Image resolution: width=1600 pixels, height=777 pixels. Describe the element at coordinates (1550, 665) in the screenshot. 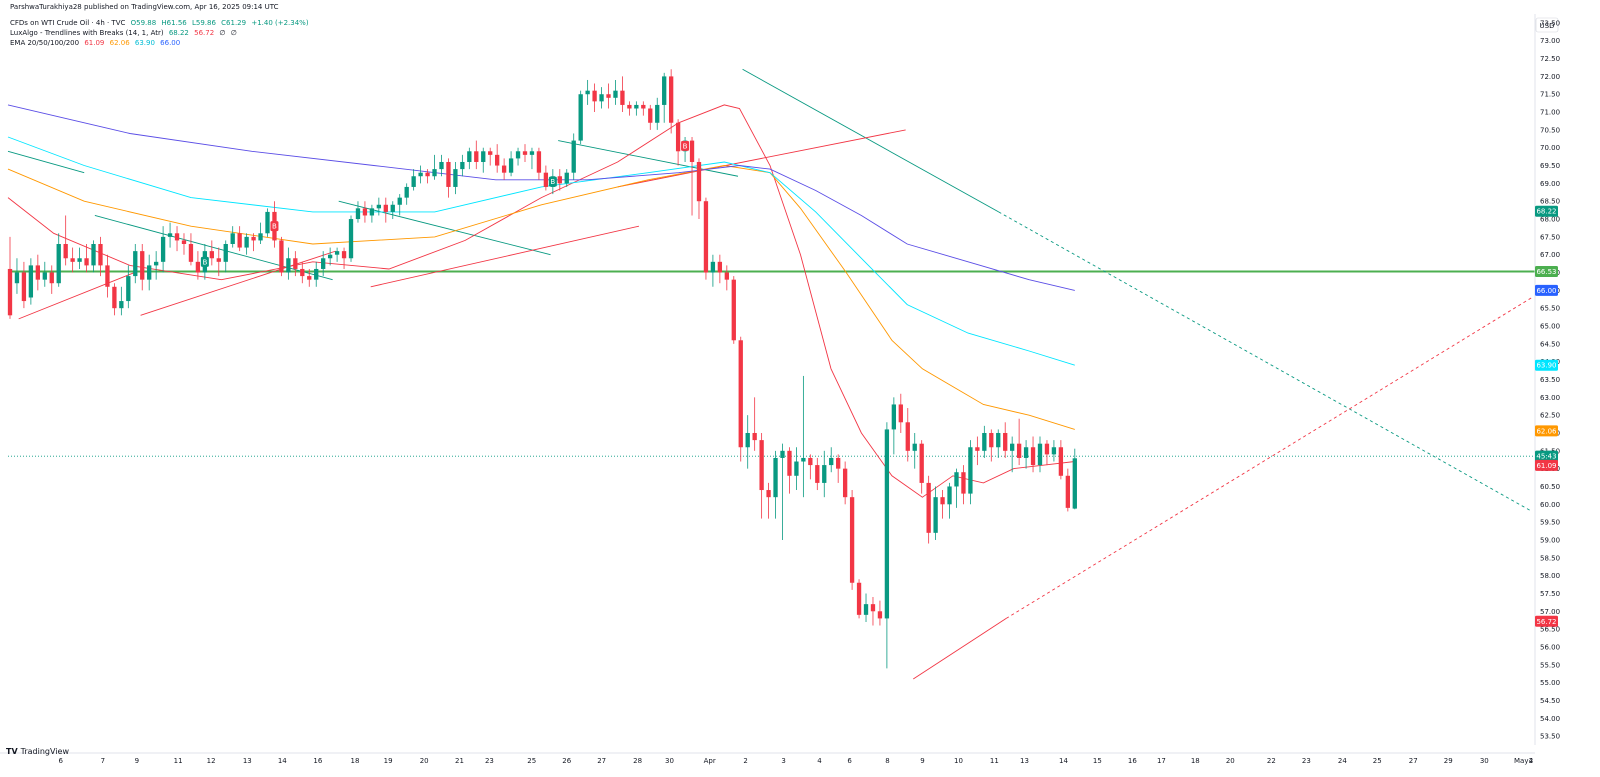

I see `y-tick-label: 55.50` at that location.